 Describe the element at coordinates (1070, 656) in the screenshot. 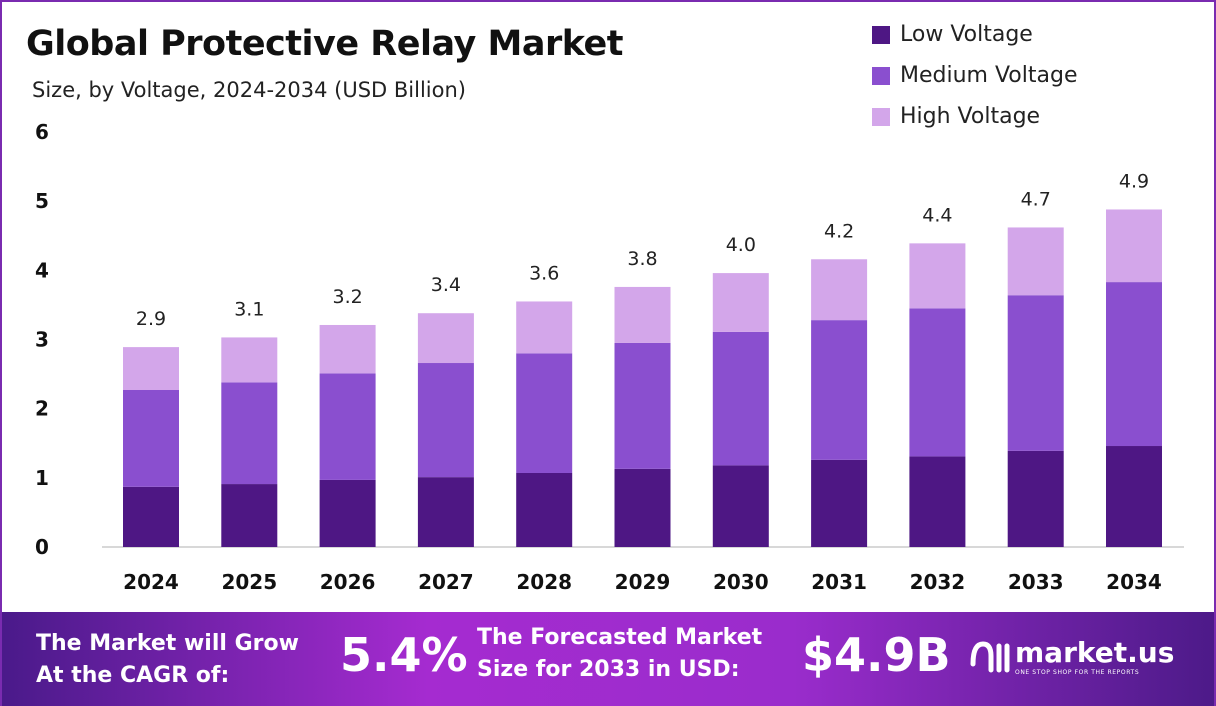

I see `market-us-logo: market.us ONE STOP SHOP FOR THE REPORTS` at that location.